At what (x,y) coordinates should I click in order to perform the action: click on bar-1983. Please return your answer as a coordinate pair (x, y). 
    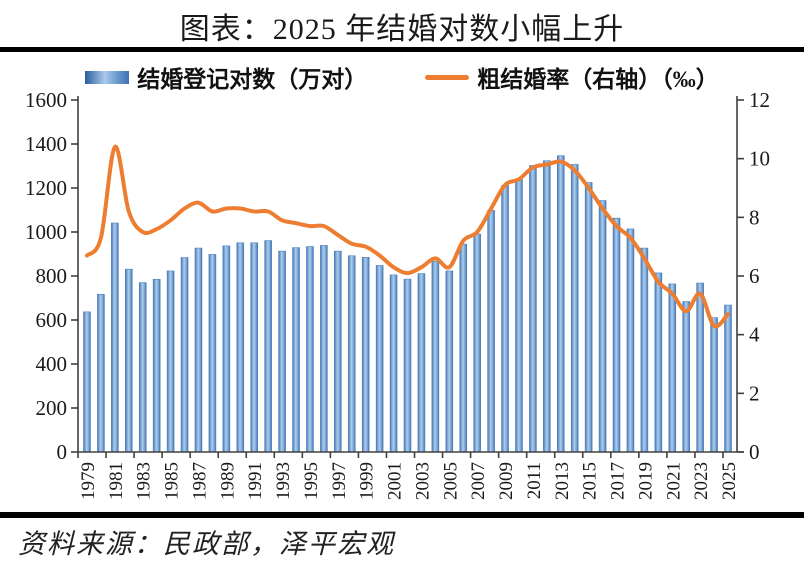
    Looking at the image, I should click on (142, 367).